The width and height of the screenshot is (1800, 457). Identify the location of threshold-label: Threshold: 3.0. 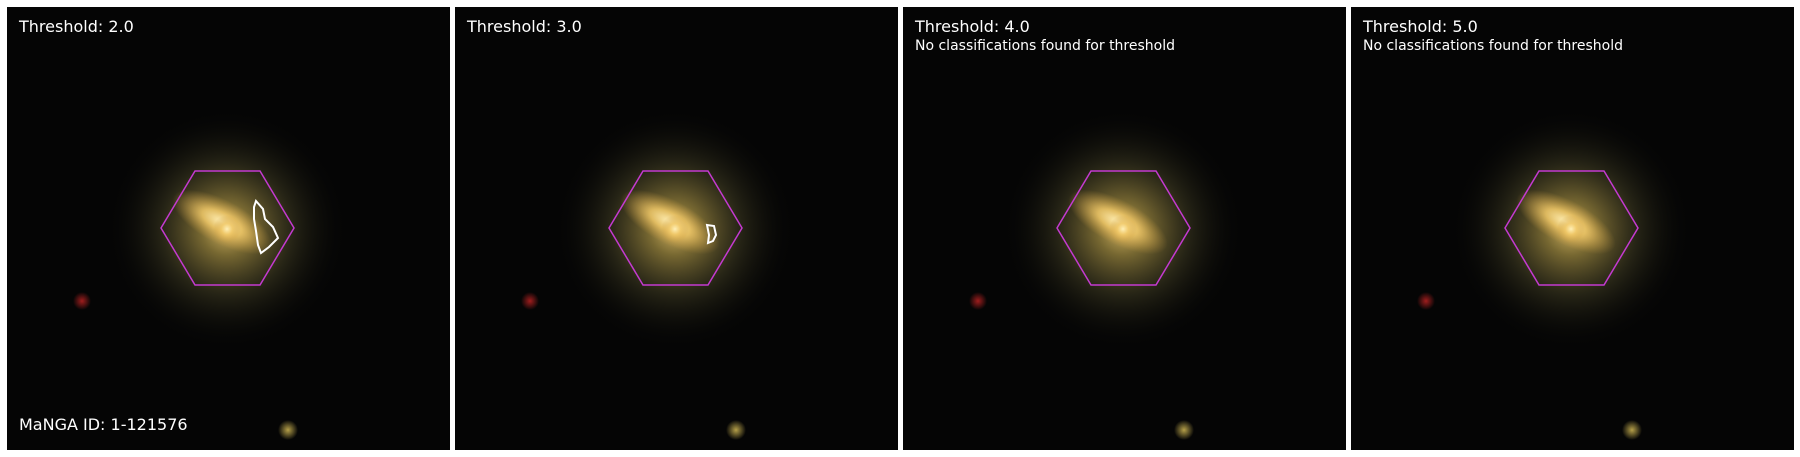
(524, 26).